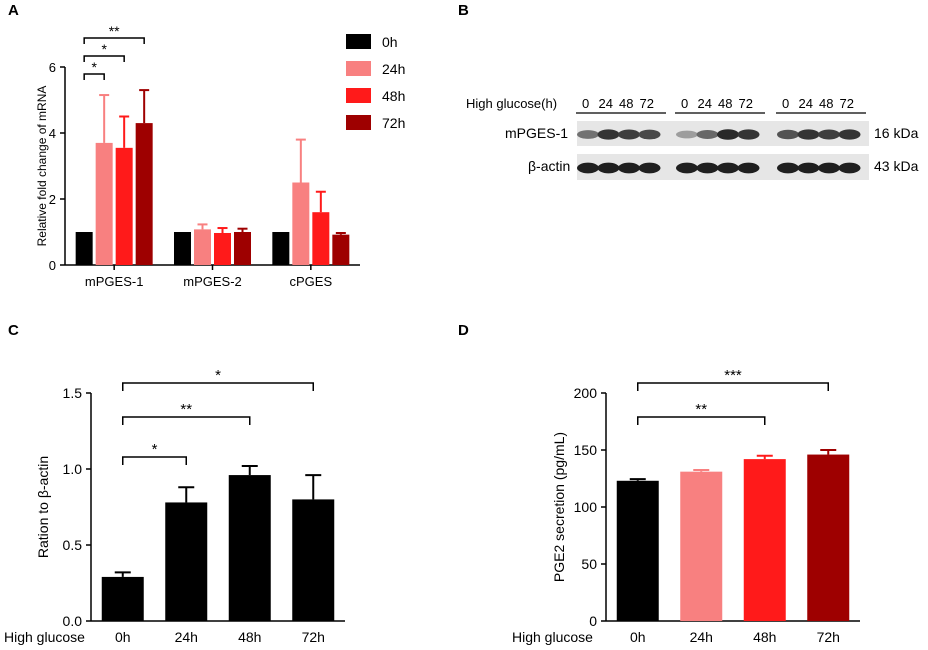  I want to click on blot-lane-label-0-0: 0, so click(586, 103).